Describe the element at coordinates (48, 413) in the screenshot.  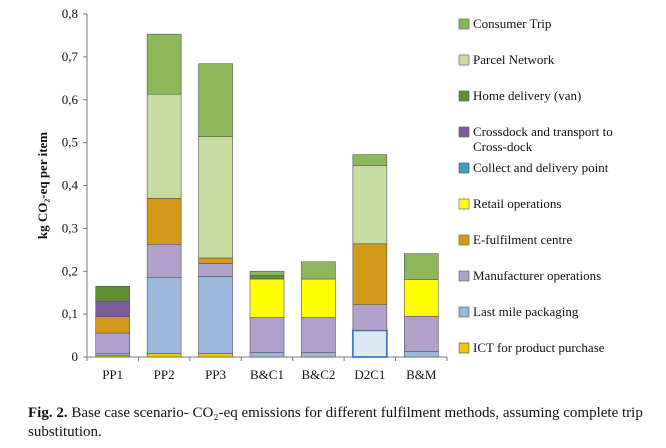
I see `caption-label: Fig. 2.` at that location.